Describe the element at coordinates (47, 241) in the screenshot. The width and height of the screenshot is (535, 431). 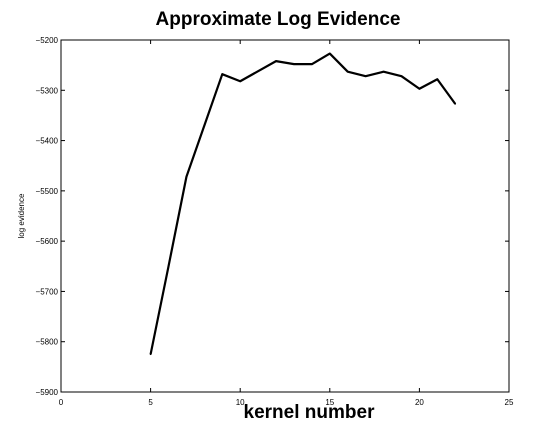
I see `y-tick-label: −5600` at that location.